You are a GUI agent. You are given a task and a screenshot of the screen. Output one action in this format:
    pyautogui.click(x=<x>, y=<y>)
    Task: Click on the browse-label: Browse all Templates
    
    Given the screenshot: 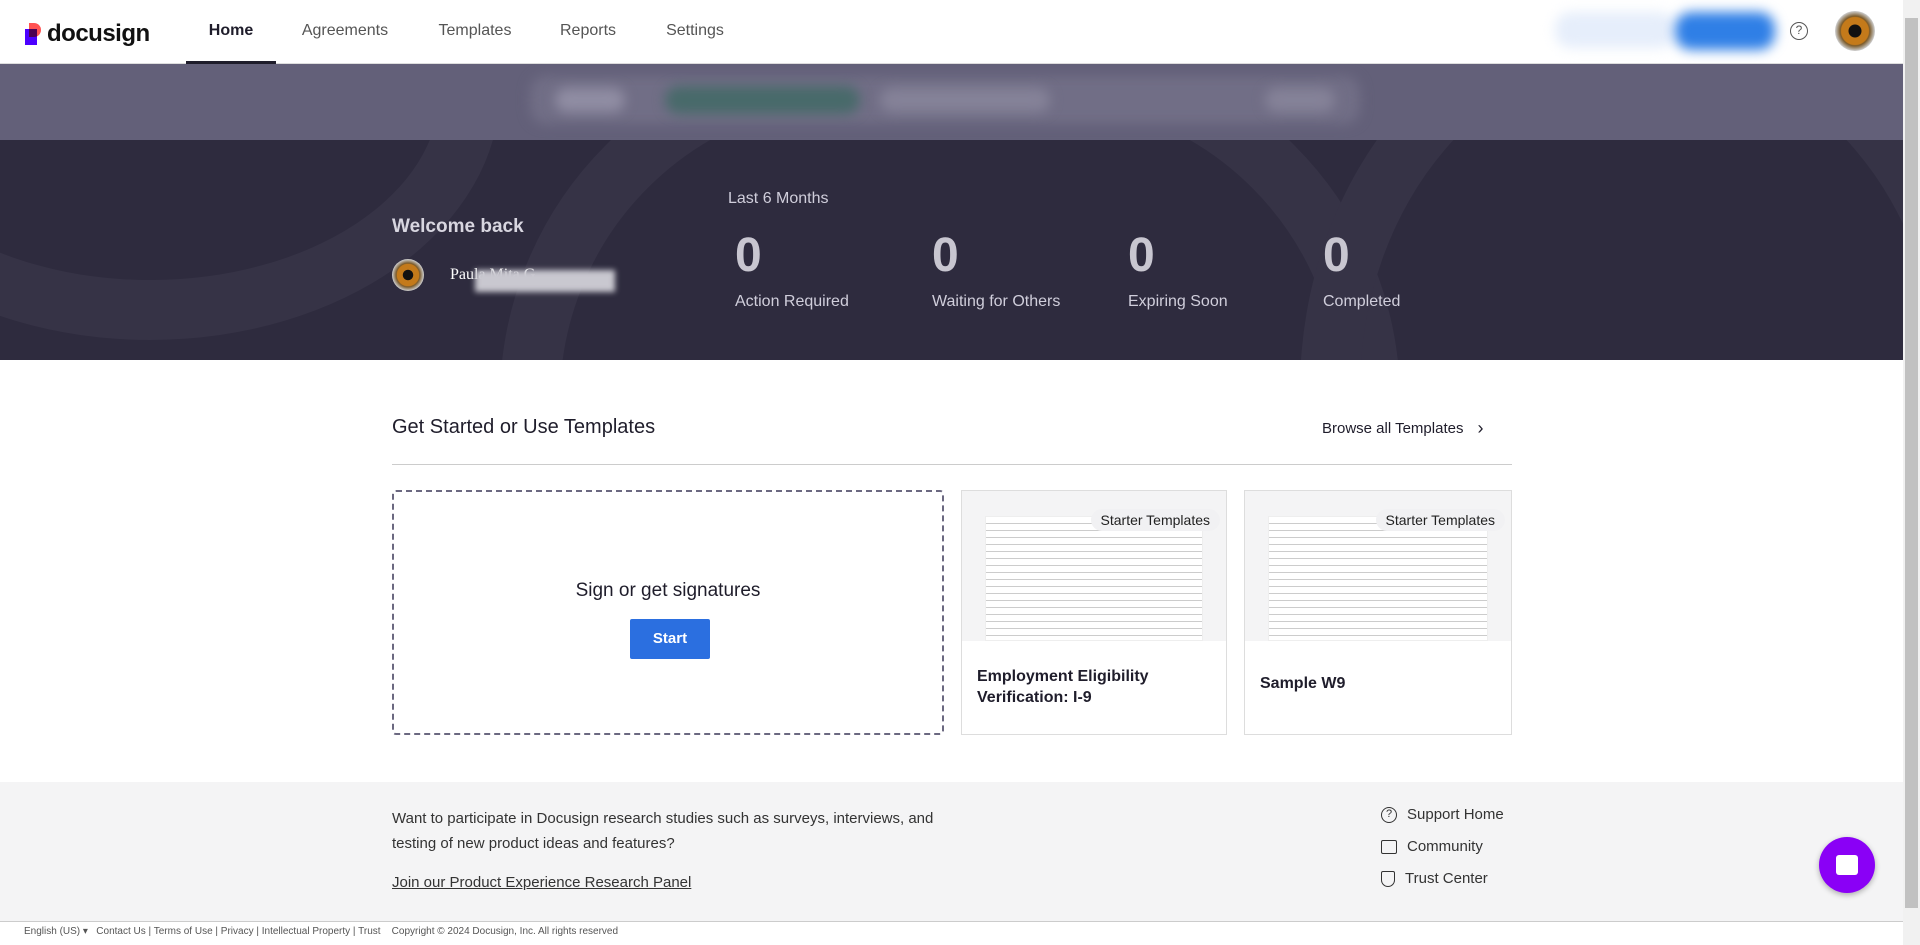 What is the action you would take?
    pyautogui.click(x=1393, y=428)
    